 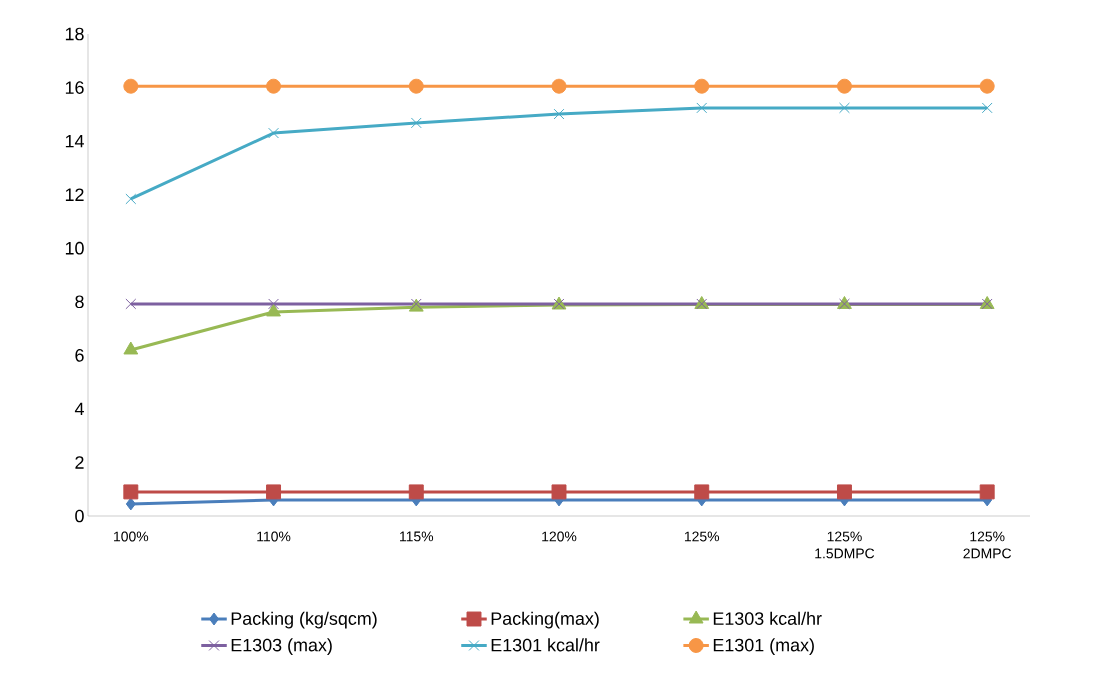 What do you see at coordinates (74, 248) in the screenshot?
I see `y-tick-label: 10` at bounding box center [74, 248].